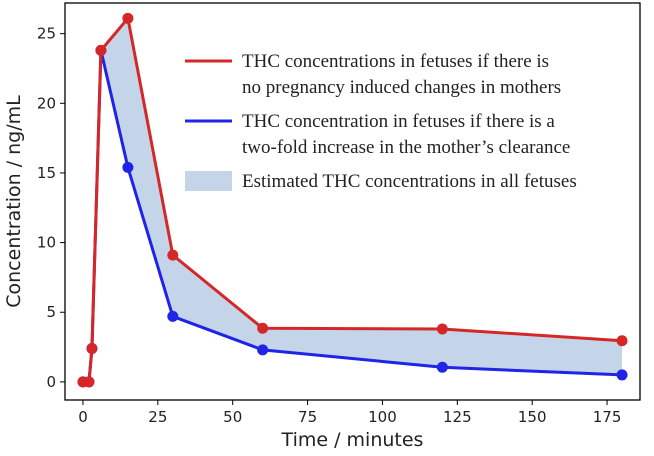 This screenshot has width=654, height=456. Describe the element at coordinates (83, 417) in the screenshot. I see `x-tick-label: 0` at that location.